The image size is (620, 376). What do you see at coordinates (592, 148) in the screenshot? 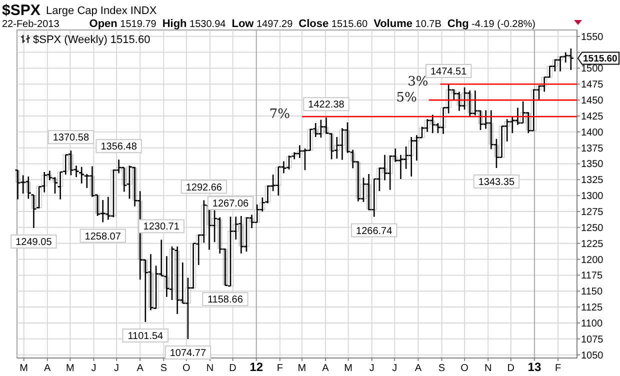
I see `y-tick-label: 1375` at bounding box center [592, 148].